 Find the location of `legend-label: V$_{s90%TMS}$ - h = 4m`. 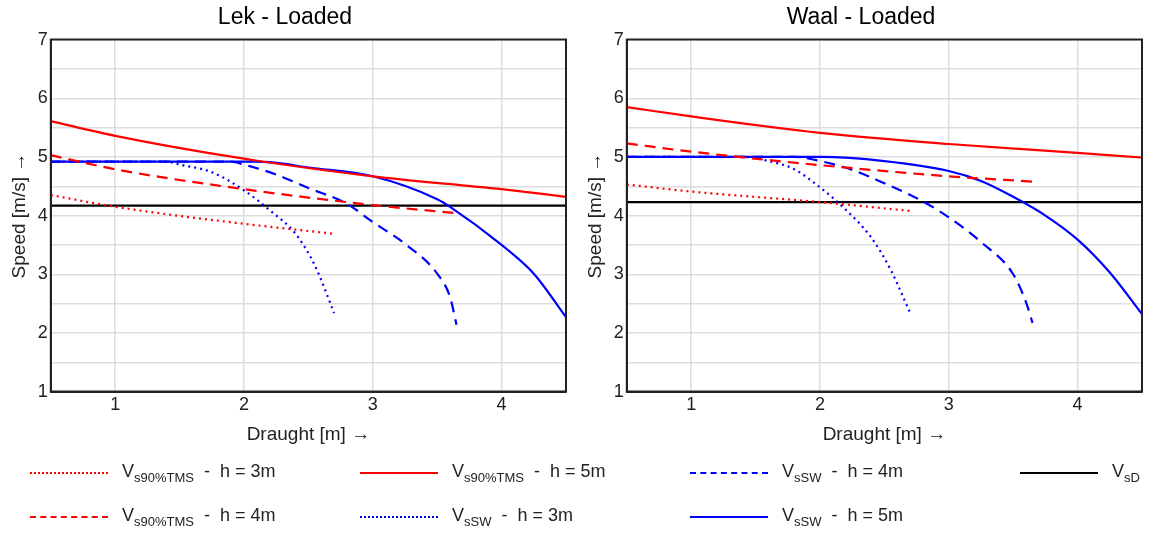

legend-label: V$_{s90%TMS}$ - h = 4m is located at coordinates (199, 517).